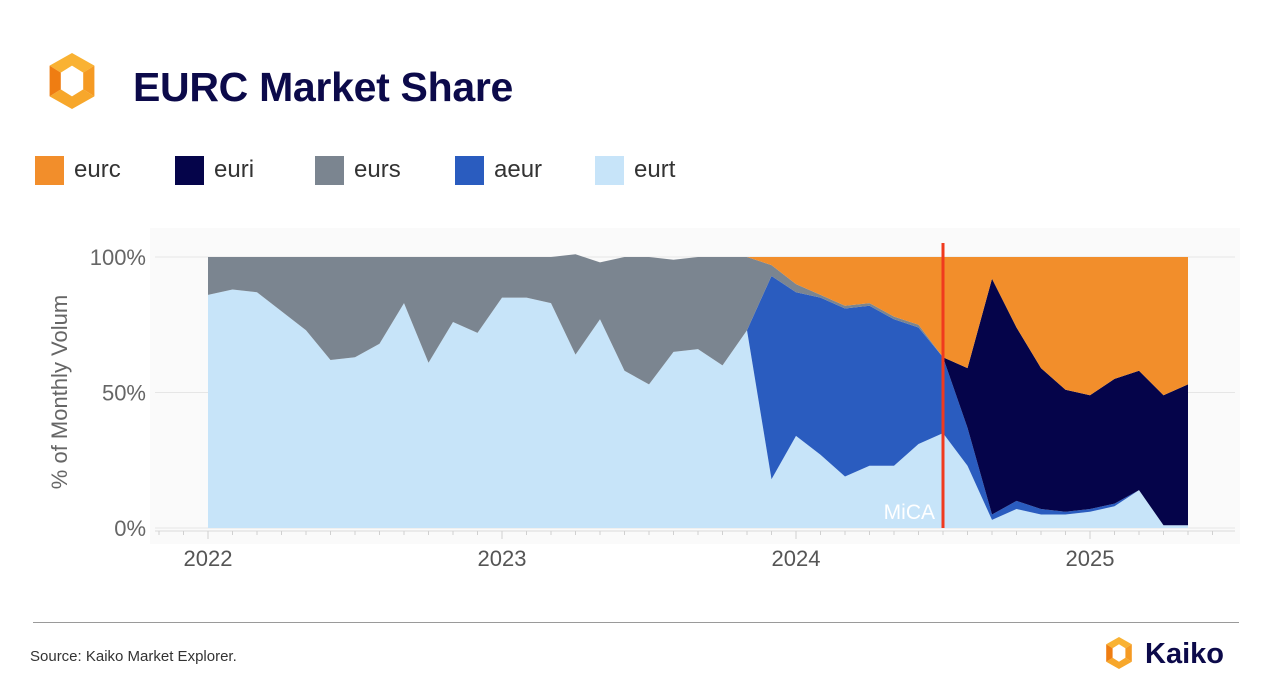  I want to click on y-tick-label: 100%, so click(118, 257).